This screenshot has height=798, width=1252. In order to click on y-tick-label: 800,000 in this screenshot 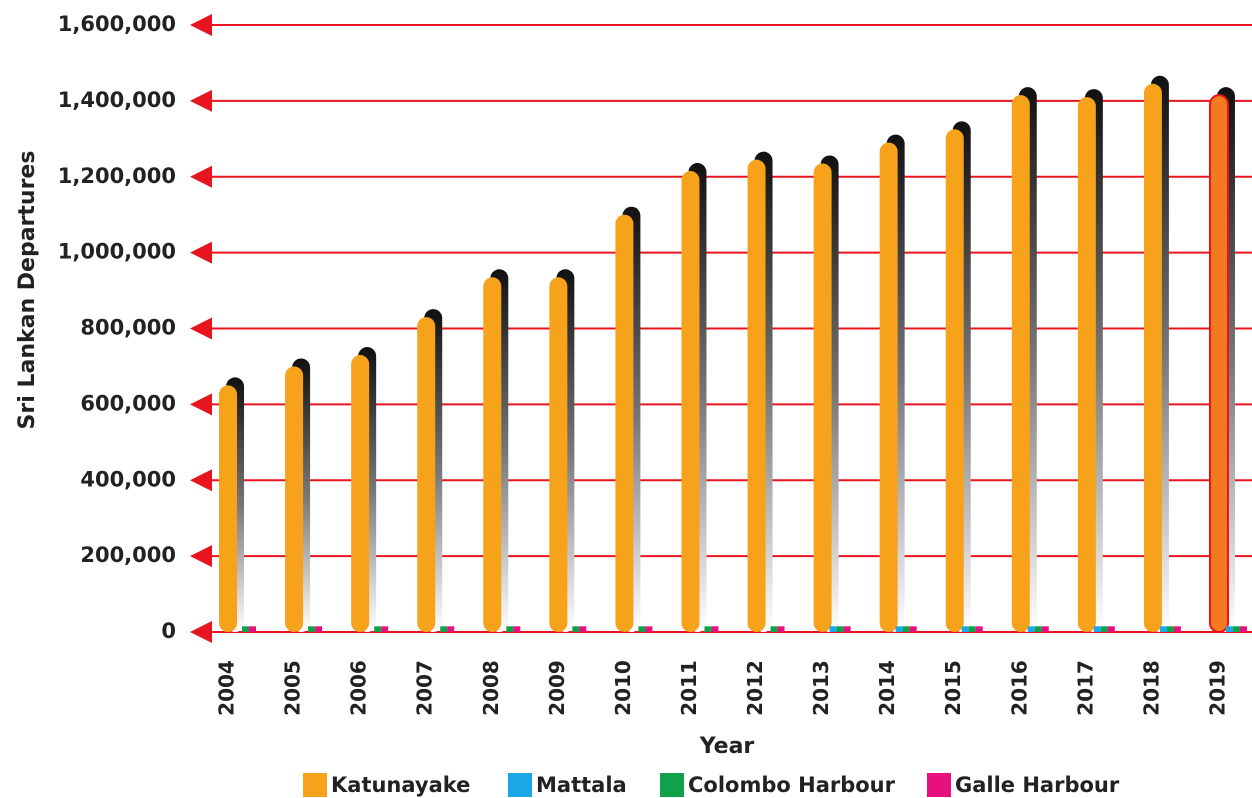, I will do `click(128, 328)`.